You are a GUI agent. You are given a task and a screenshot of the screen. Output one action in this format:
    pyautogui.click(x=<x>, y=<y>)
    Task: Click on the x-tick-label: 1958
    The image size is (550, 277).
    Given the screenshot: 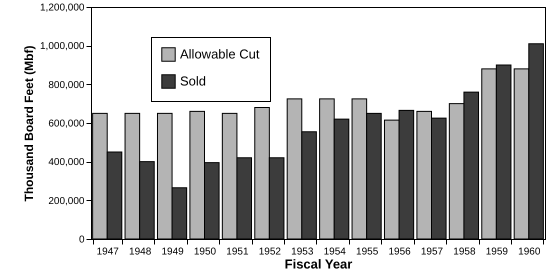 What is the action you would take?
    pyautogui.click(x=464, y=252)
    